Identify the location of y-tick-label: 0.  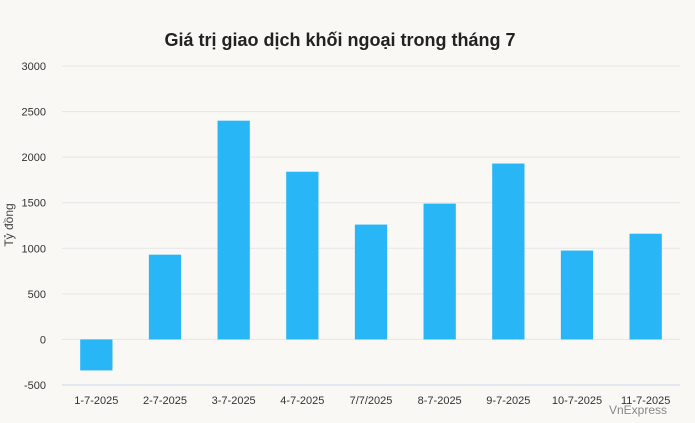
(43, 340).